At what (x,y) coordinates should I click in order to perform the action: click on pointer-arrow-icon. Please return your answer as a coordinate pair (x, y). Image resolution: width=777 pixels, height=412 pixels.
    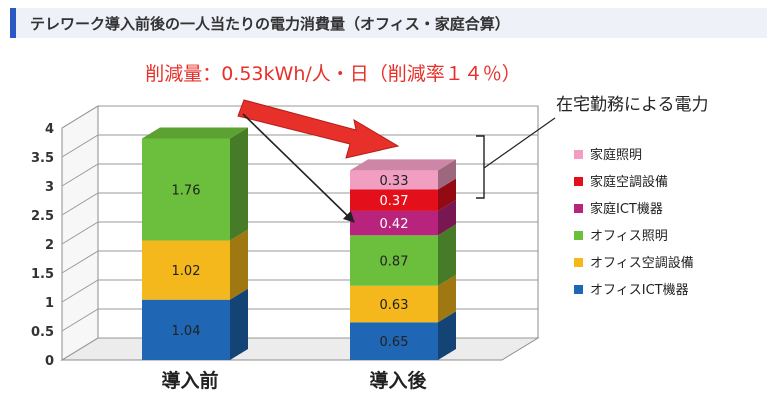
    Looking at the image, I should click on (298, 168).